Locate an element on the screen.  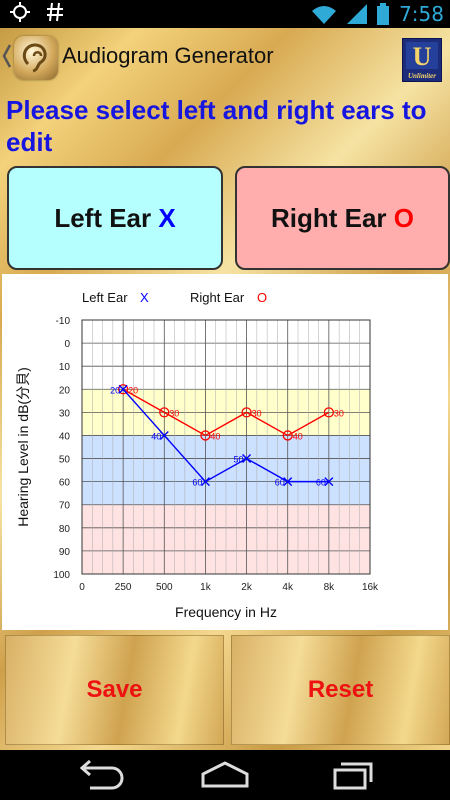
y-tick-label: 0 is located at coordinates (67, 344).